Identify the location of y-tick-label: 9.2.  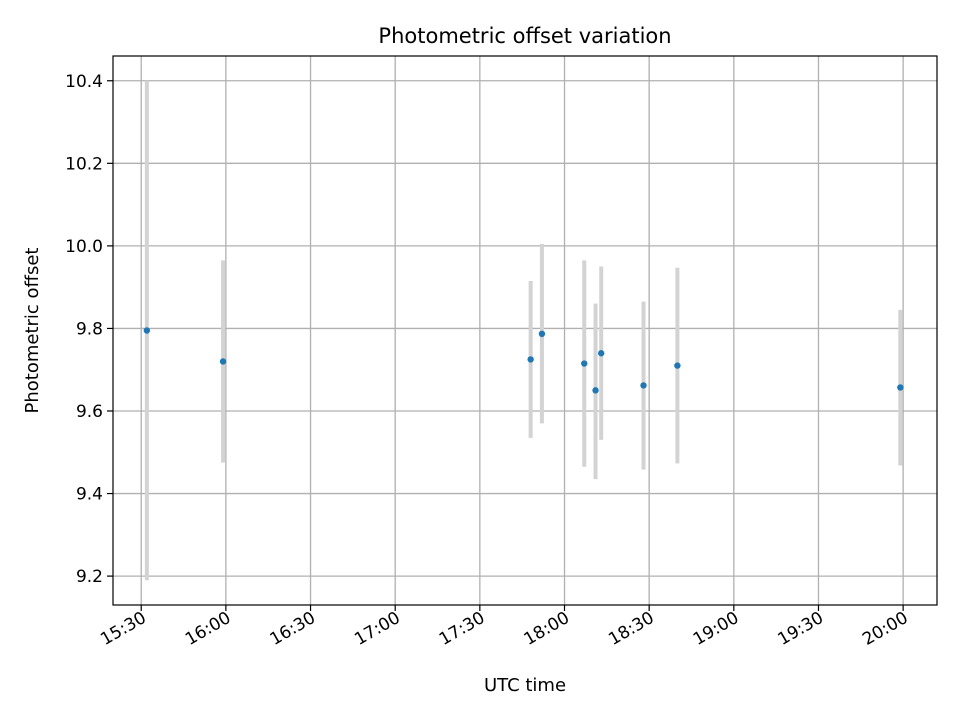
(89, 577).